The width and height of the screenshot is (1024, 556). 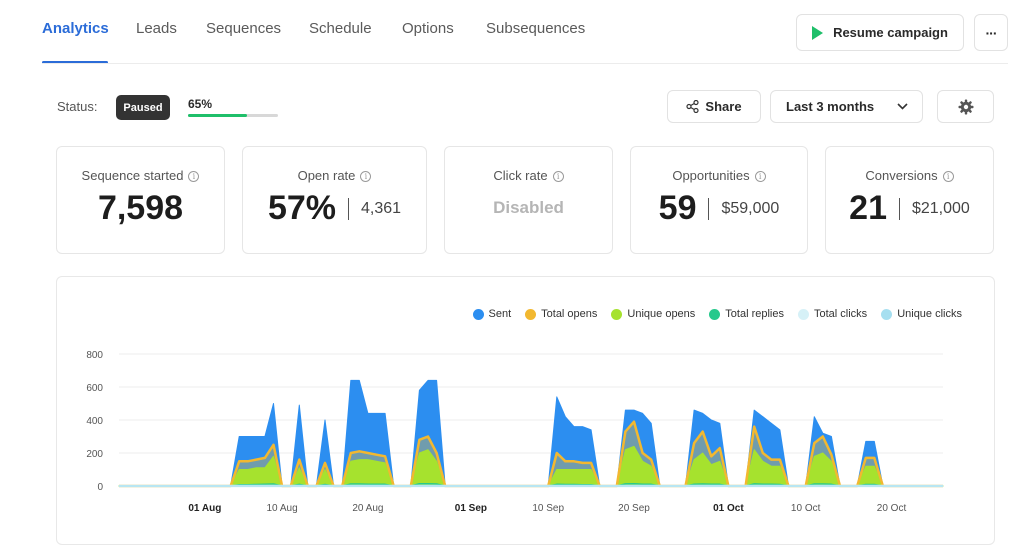 I want to click on legend-item: Sent, so click(x=492, y=314).